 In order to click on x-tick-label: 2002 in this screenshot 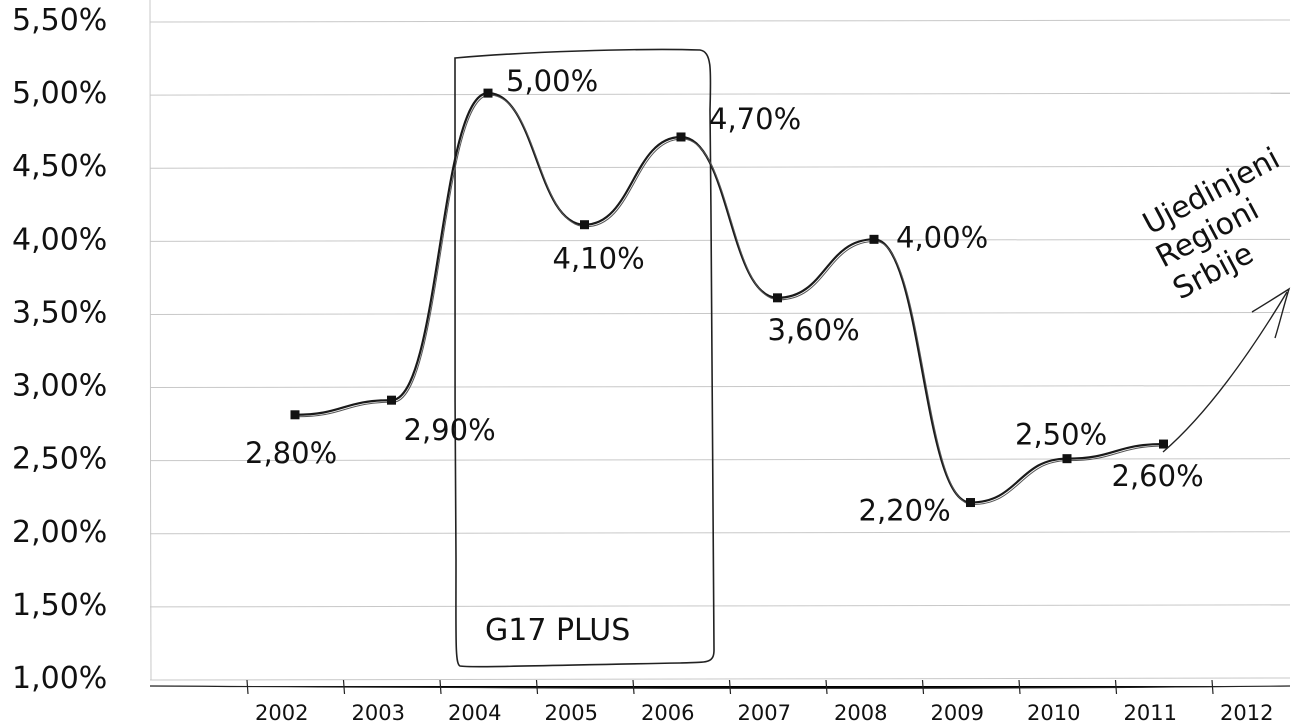, I will do `click(281, 711)`.